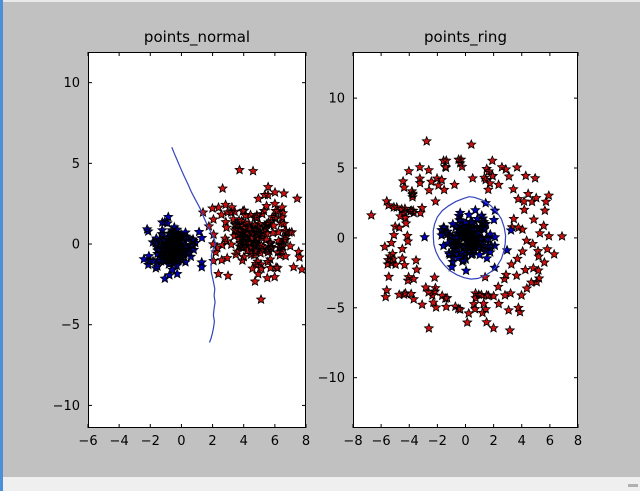 This screenshot has width=640, height=491. I want to click on svg-text: −8, so click(352, 441).